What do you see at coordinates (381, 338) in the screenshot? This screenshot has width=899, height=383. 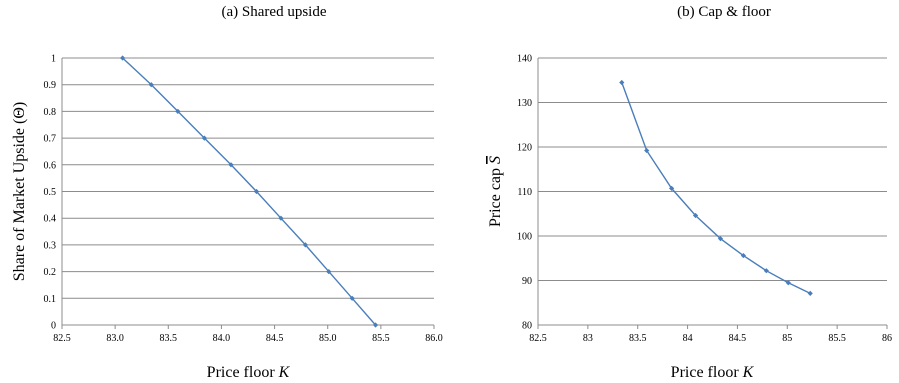 I see `chart-a-x-tick-label: 85.5` at bounding box center [381, 338].